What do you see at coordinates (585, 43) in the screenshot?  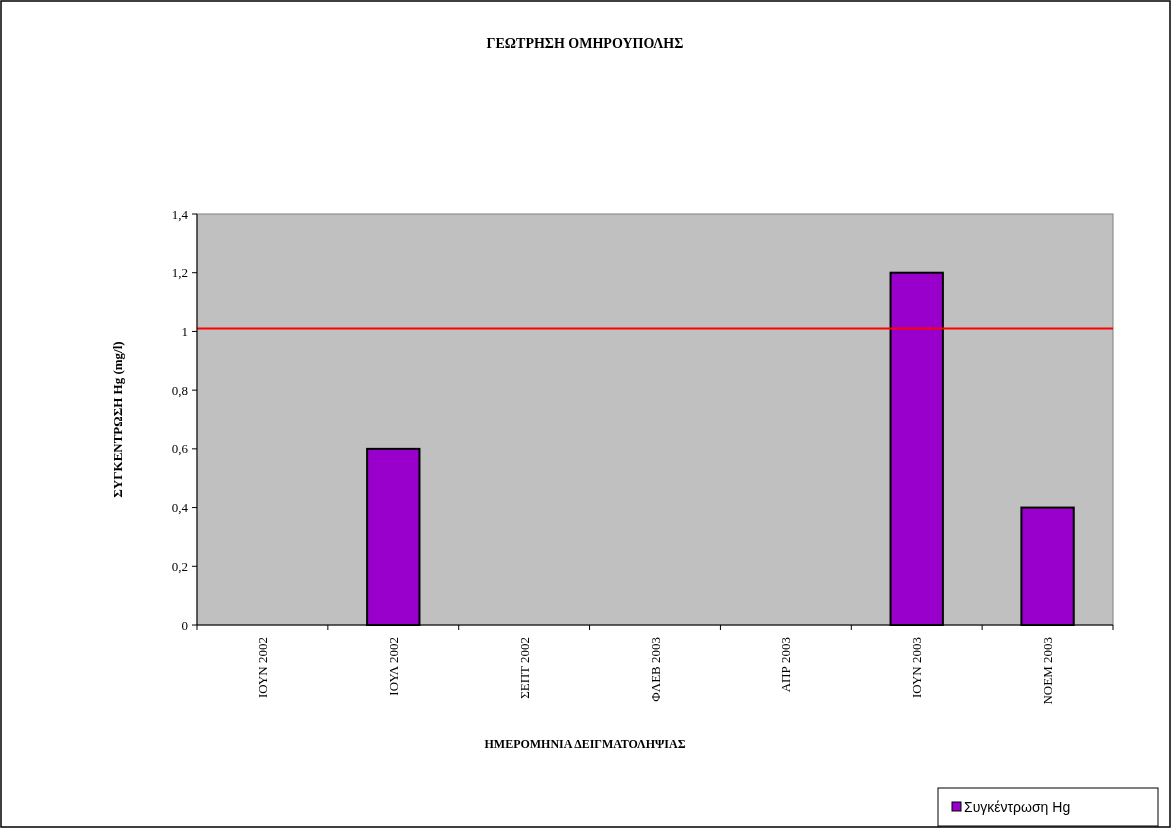 I see `chart-title: ΓΕΩΤΡΗΣΗ ΟΜΗΡΟΥΠΟΛΗΣ` at bounding box center [585, 43].